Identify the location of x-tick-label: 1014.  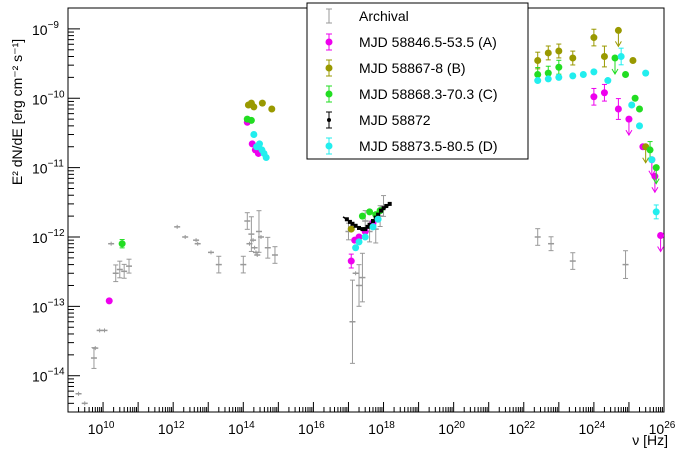
(241, 428).